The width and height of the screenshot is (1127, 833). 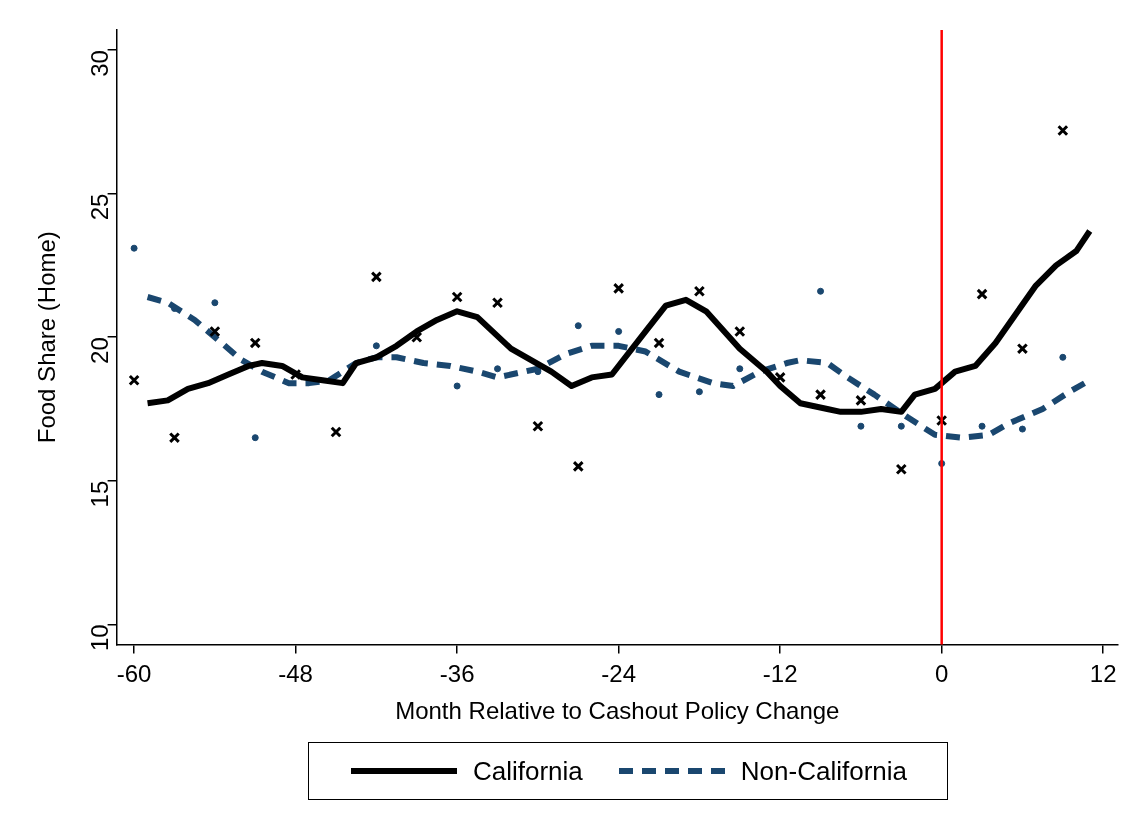 What do you see at coordinates (617, 711) in the screenshot?
I see `x-axis-title: Month Relative to Cashout Policy Change` at bounding box center [617, 711].